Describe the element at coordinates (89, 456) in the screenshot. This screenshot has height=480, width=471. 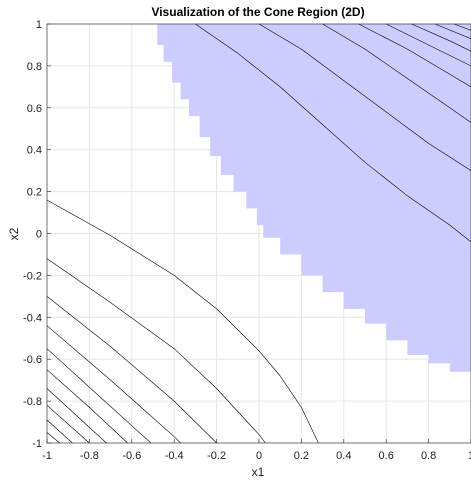
I see `x-tick-label: -0.8` at that location.